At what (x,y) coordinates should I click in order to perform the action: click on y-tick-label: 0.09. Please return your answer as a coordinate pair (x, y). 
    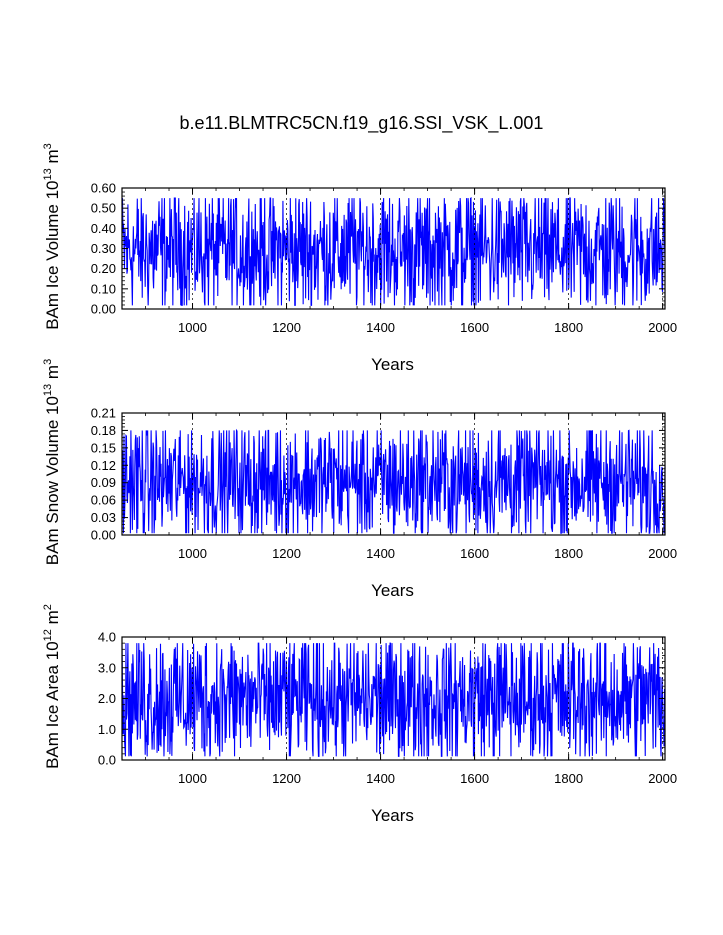
    Looking at the image, I should click on (103, 482).